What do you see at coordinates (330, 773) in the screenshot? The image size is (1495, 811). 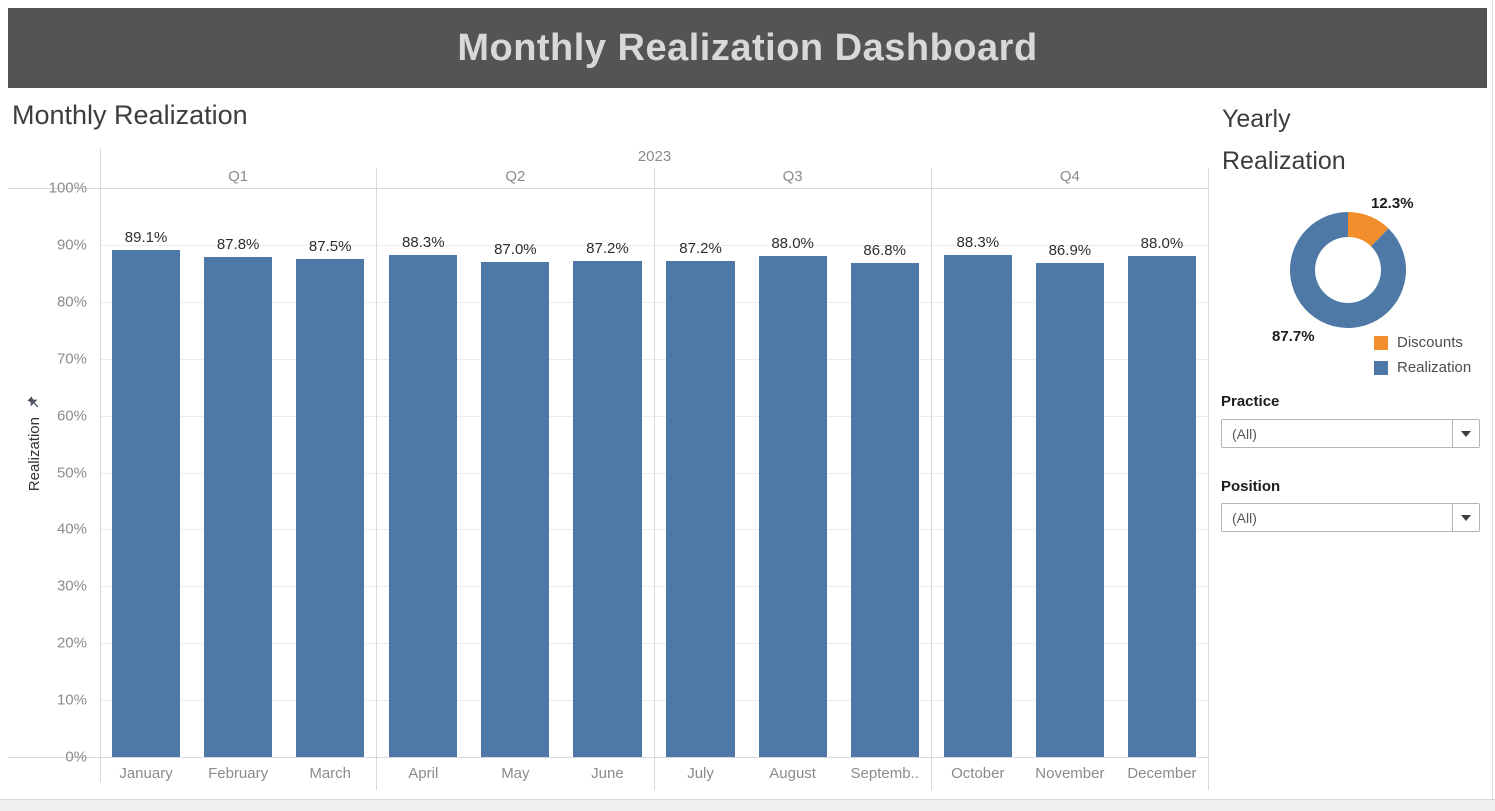 I see `month-label-march: March` at bounding box center [330, 773].